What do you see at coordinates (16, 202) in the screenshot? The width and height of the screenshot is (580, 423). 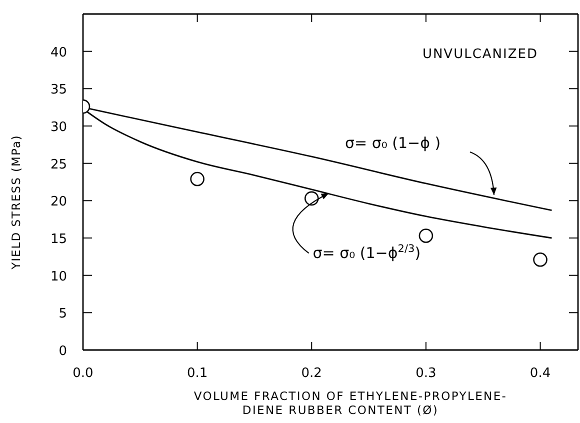 I see `y-axis-title: YIELD STRESS (MPa)` at bounding box center [16, 202].